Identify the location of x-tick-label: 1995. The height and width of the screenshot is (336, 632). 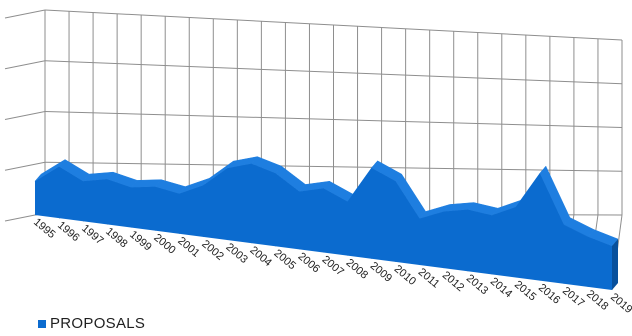
(44, 228).